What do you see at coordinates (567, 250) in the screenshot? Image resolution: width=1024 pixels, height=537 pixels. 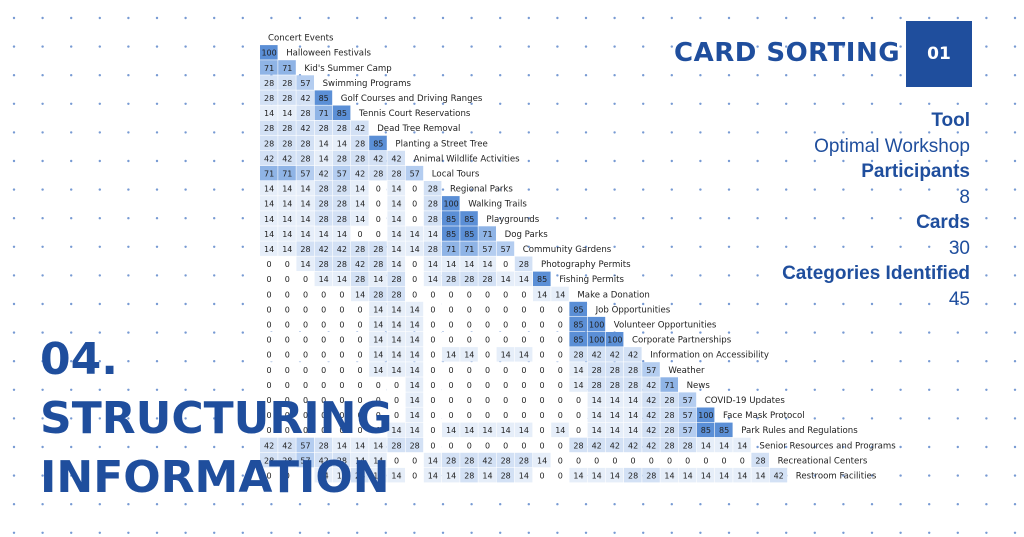 I see `matrix-row-label: Community Gardens` at bounding box center [567, 250].